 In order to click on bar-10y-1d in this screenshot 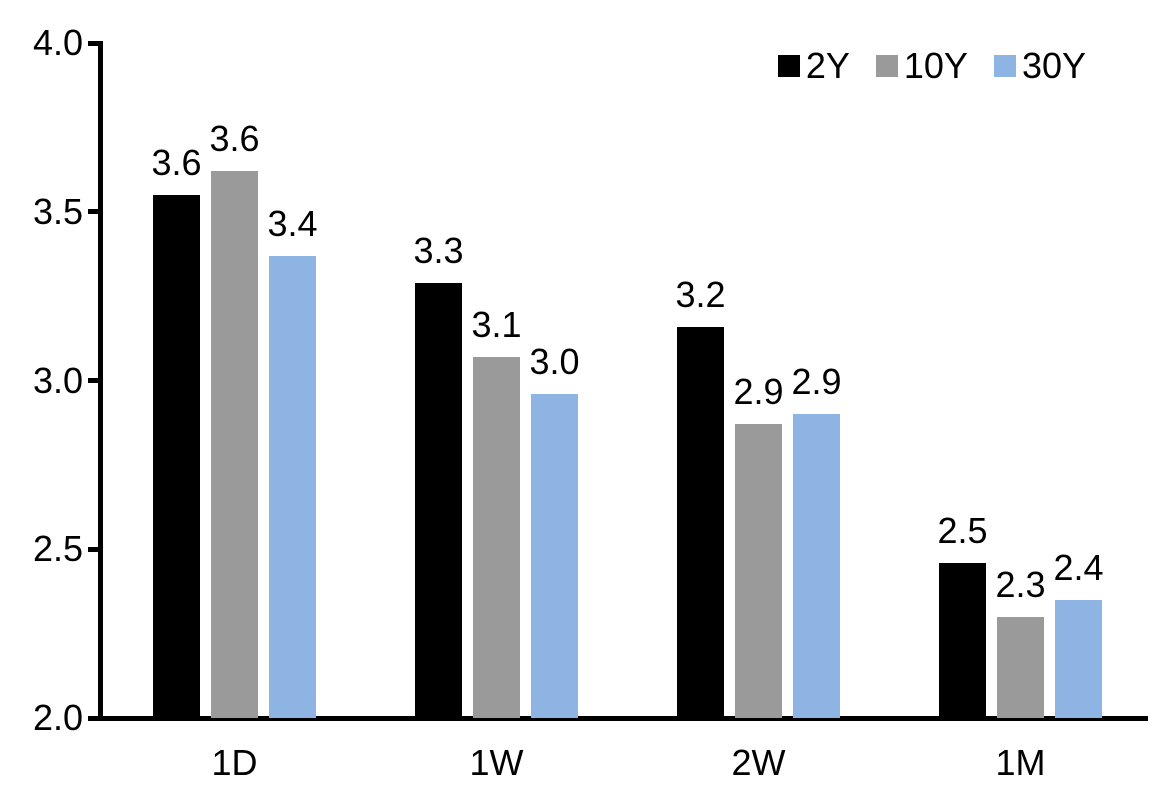, I will do `click(234, 444)`.